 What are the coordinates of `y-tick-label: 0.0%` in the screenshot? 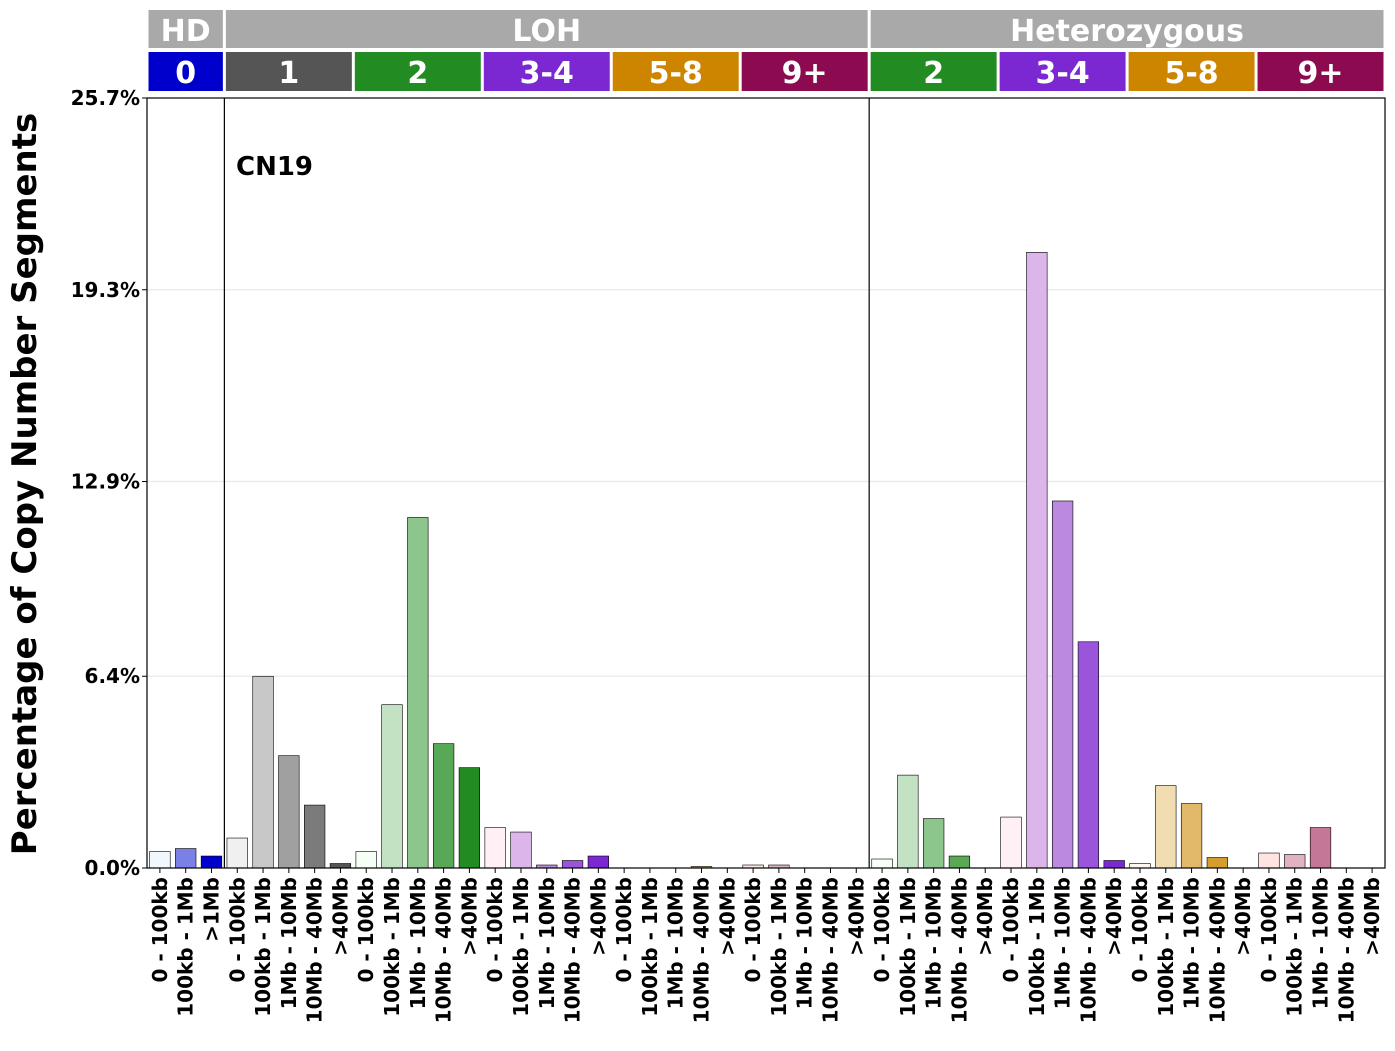 It's located at (112, 868).